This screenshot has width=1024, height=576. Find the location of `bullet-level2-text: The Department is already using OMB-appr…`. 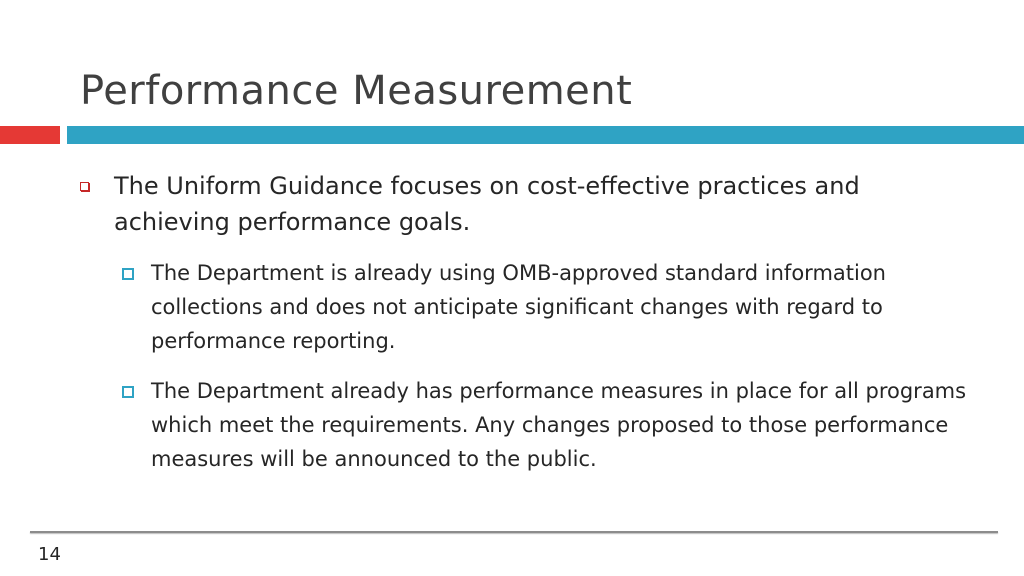

bullet-level2-text: The Department is already using OMB-appr… is located at coordinates (518, 307).